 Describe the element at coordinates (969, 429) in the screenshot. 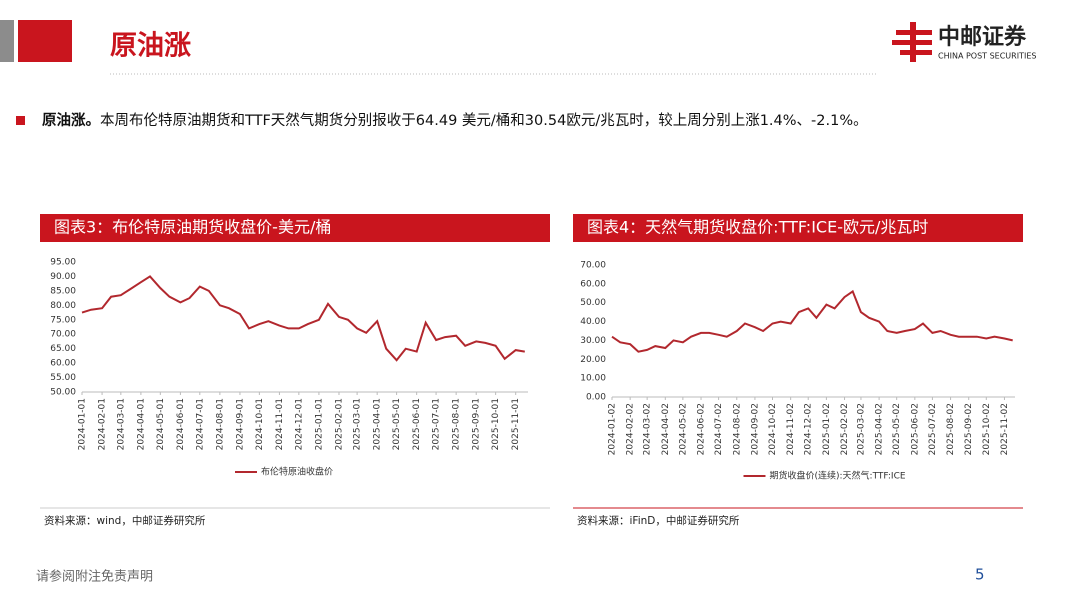

I see `x-tick-label: 2025-09-02` at that location.